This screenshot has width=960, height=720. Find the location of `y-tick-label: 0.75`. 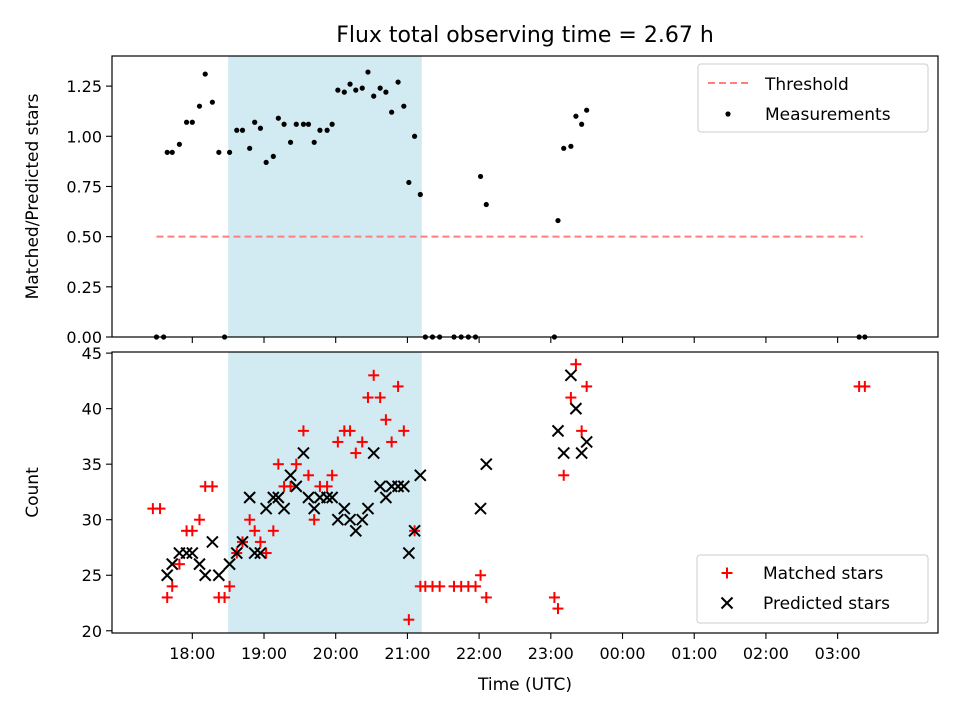

y-tick-label: 0.75 is located at coordinates (84, 186).